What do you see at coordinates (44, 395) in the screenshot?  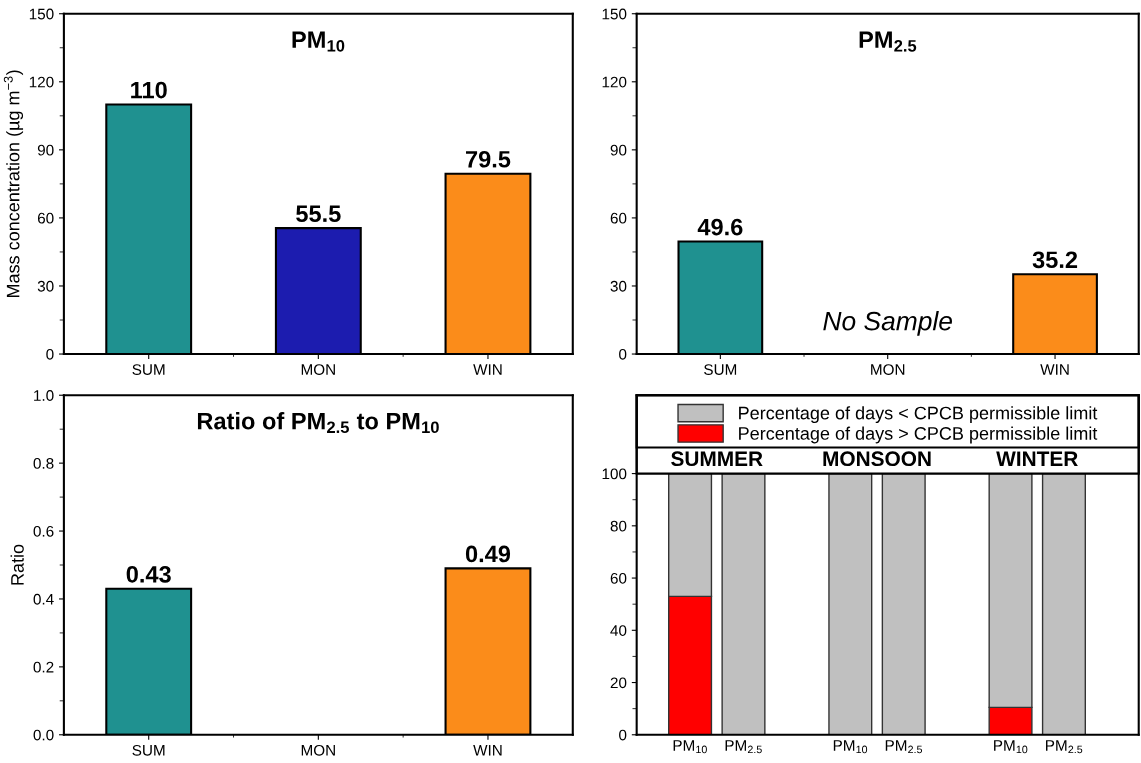 I see `y-tick-label: 1.0` at bounding box center [44, 395].